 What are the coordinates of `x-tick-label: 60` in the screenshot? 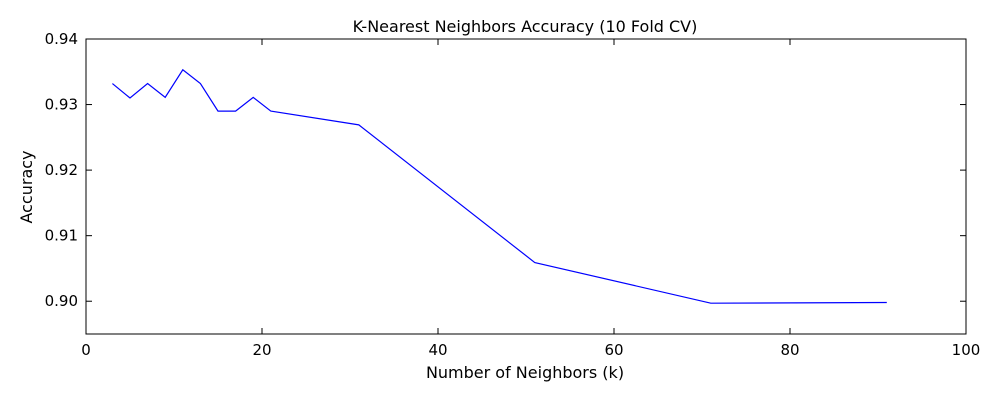 It's located at (613, 350).